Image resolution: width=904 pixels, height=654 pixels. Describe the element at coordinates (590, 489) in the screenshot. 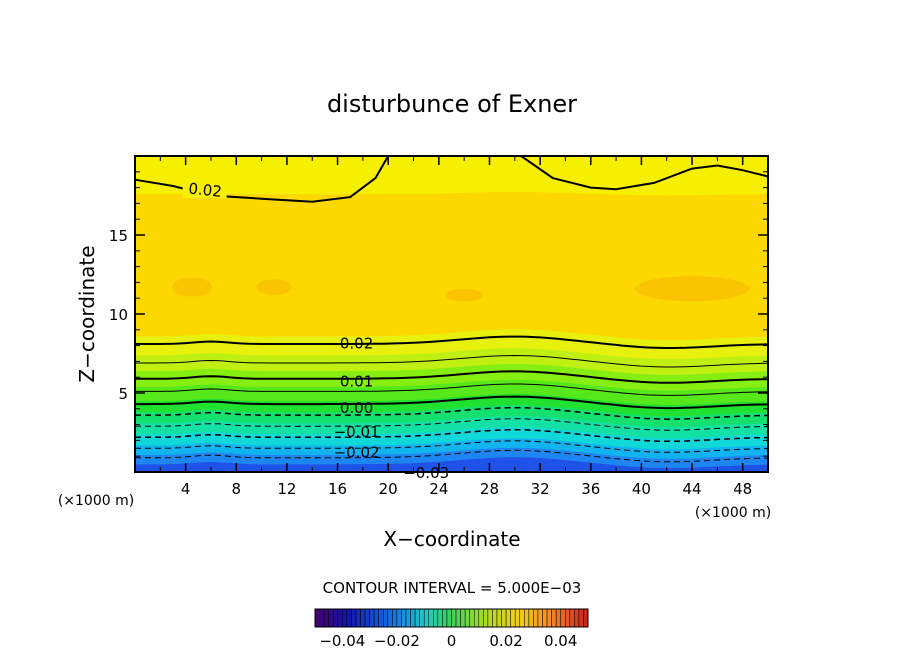

I see `x-tick-label-8: 36` at that location.